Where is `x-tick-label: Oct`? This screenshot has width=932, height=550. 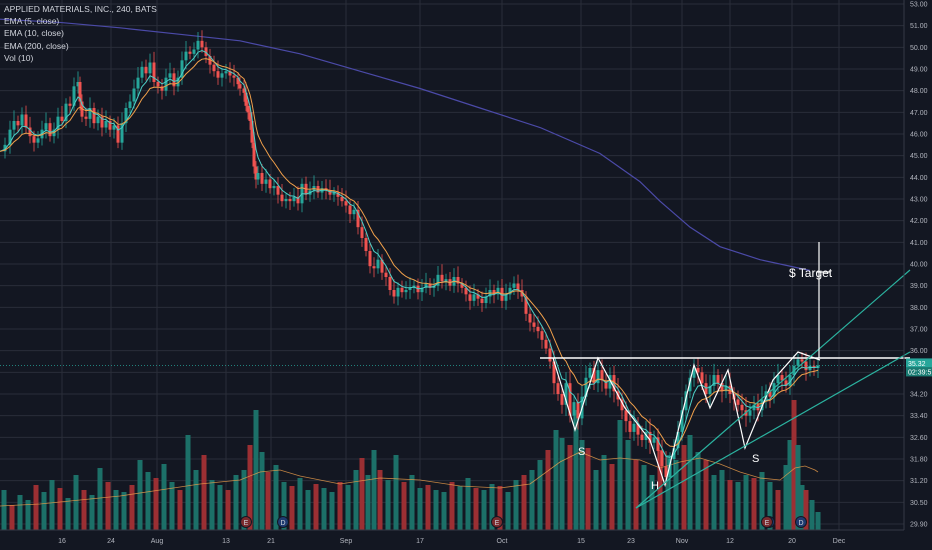 x-tick-label: Oct is located at coordinates (502, 541).